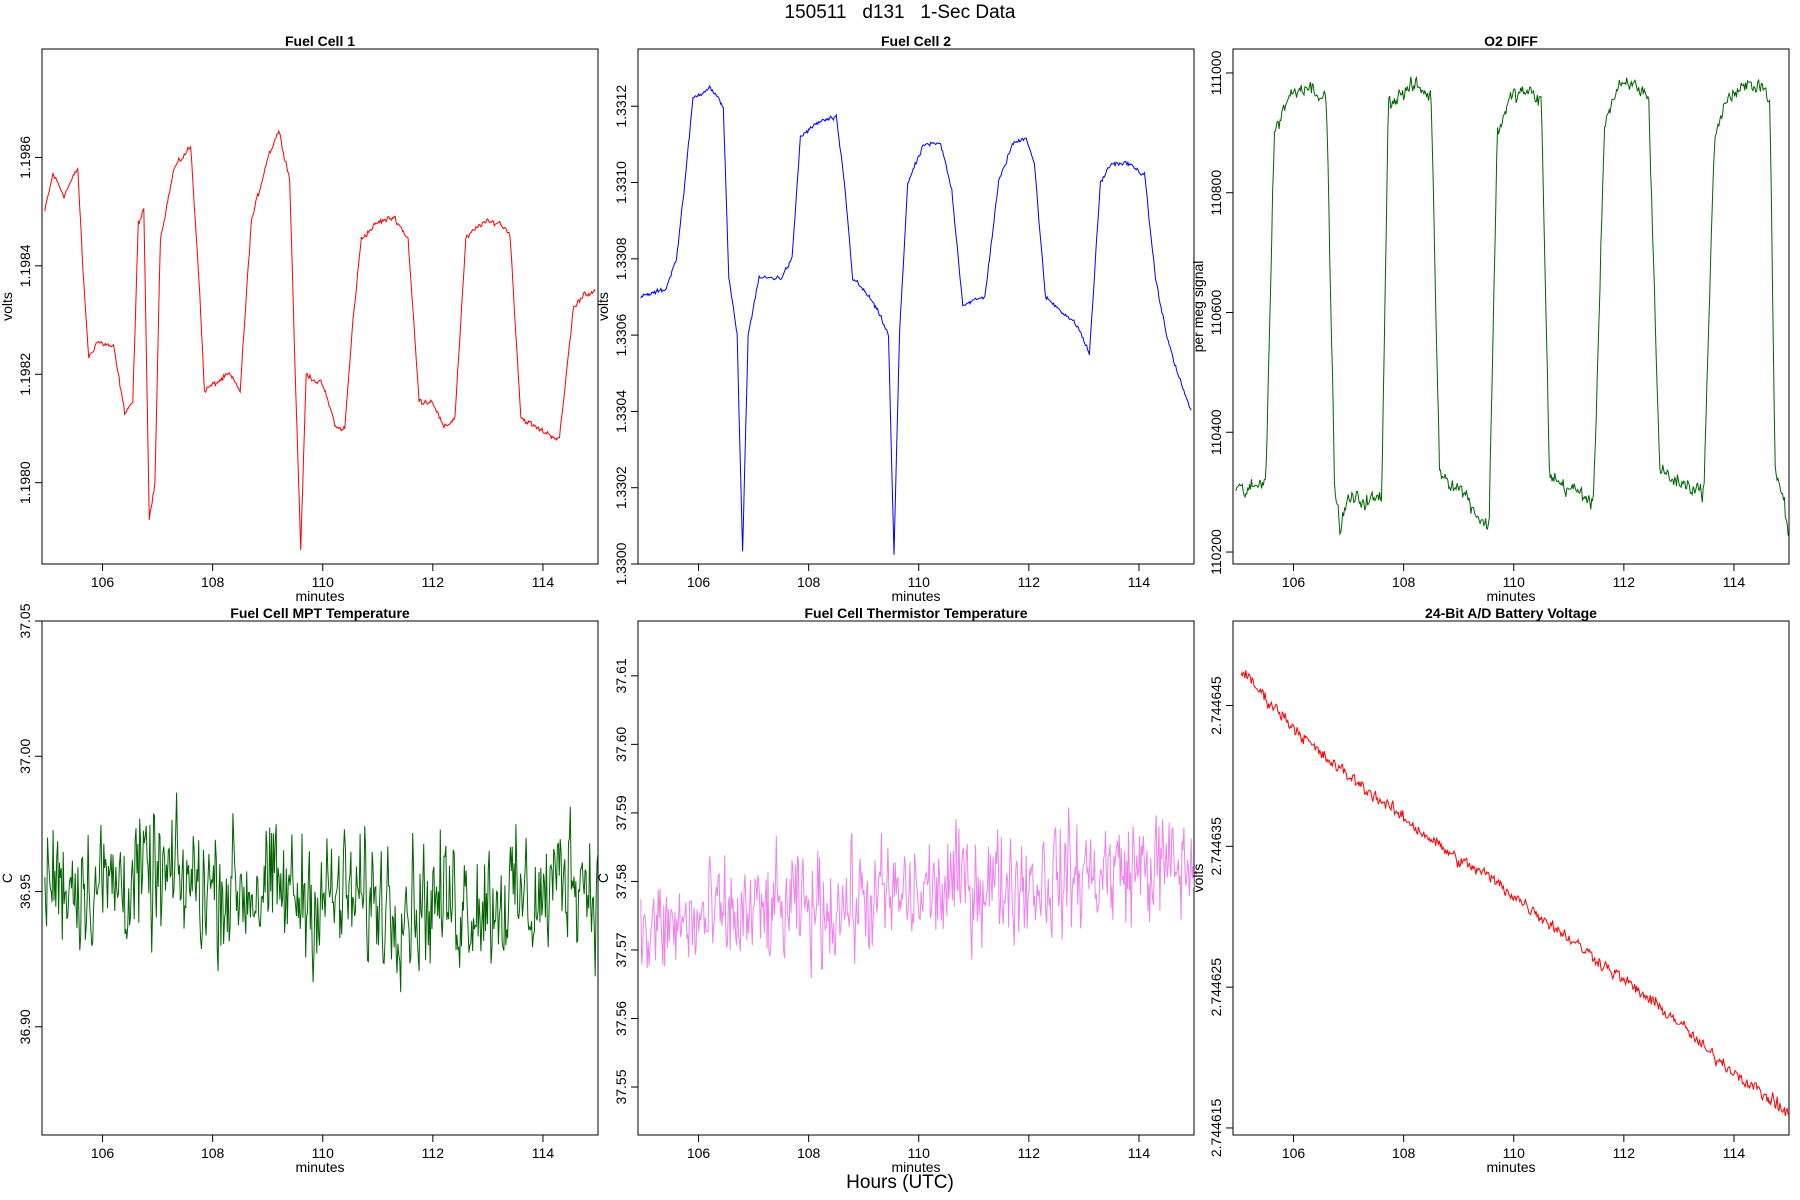 This screenshot has height=1200, width=1800. What do you see at coordinates (1216, 193) in the screenshot?
I see `y-tick-label: 110800` at bounding box center [1216, 193].